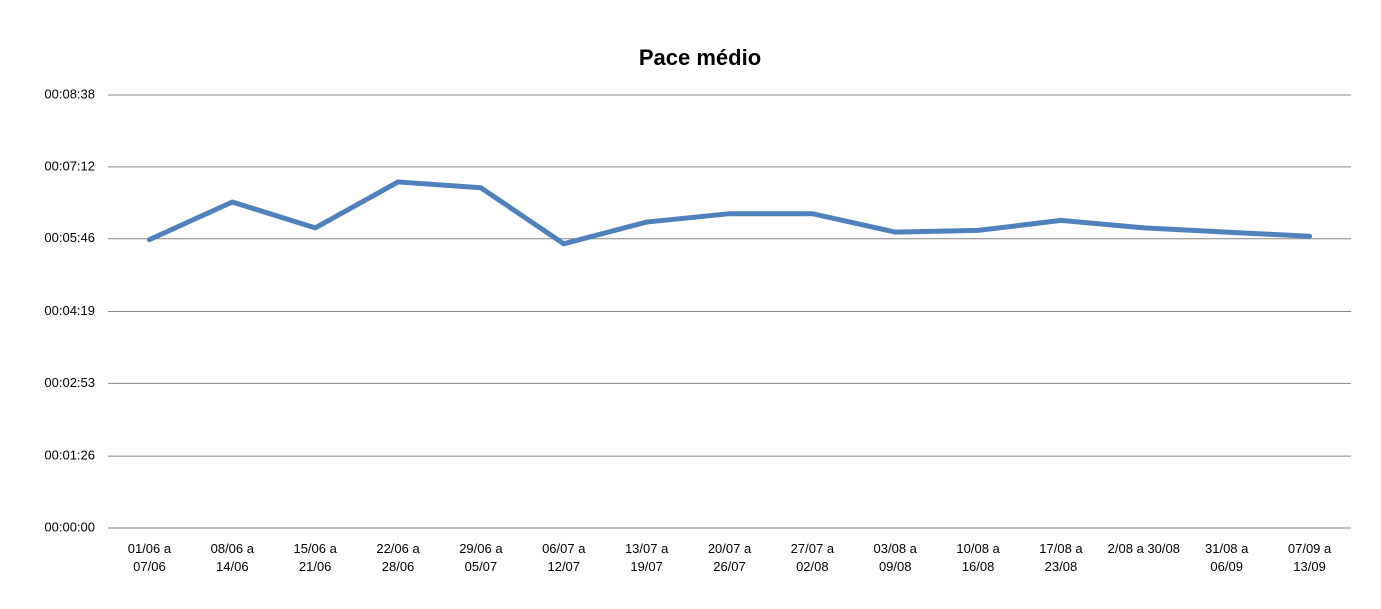 The image size is (1381, 609). I want to click on x-tick-label: 07/09 a 13/09, so click(1309, 557).